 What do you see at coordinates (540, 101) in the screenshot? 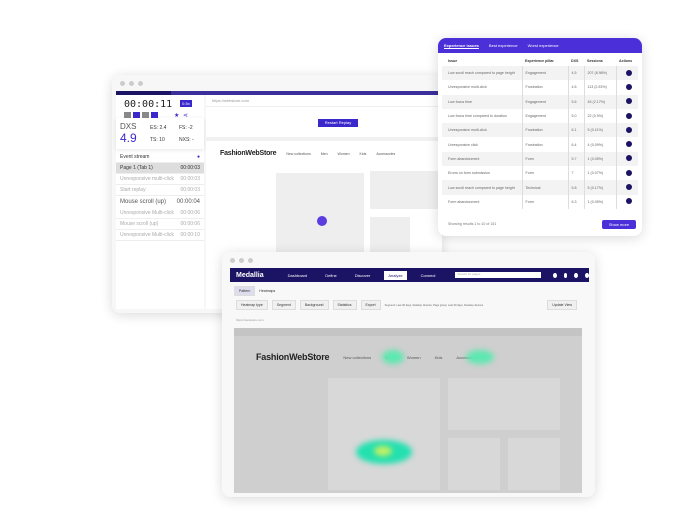
I see `table-row: Low focus time Engagement 5.6 45 (2.17%)` at bounding box center [540, 101].